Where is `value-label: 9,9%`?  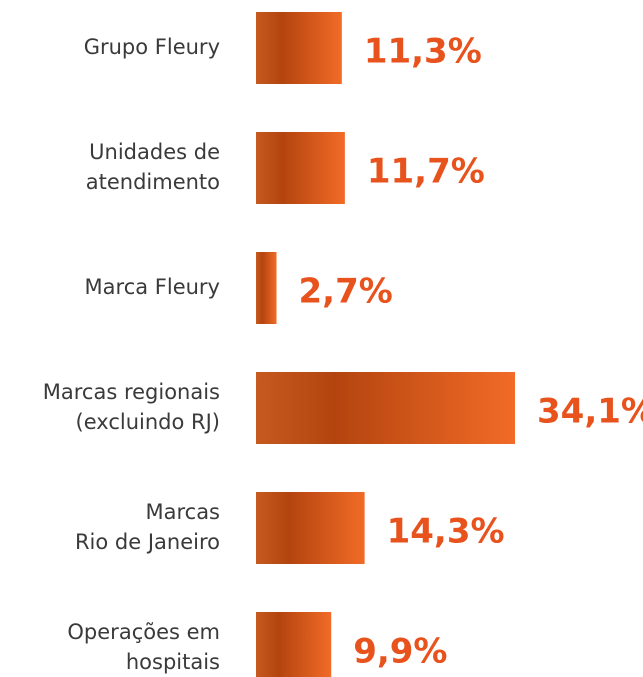
value-label: 9,9% is located at coordinates (400, 652).